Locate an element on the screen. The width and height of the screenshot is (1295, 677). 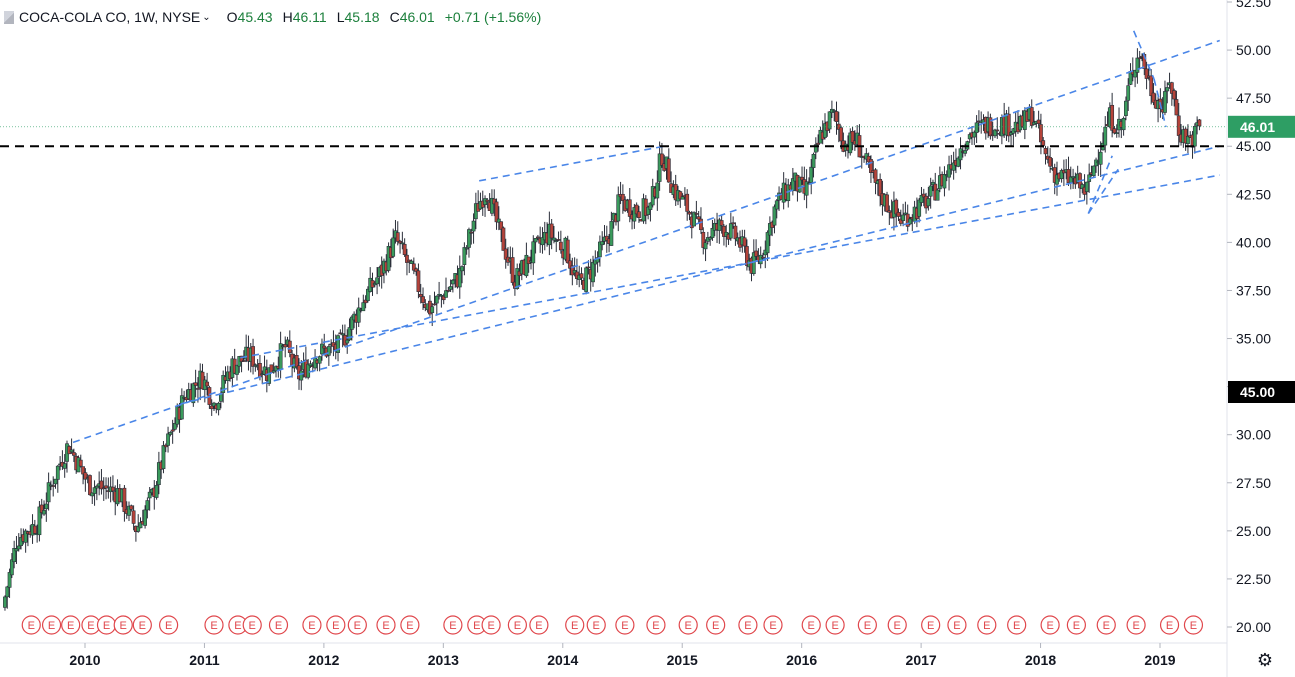
gear-icon: ⚙ is located at coordinates (1264, 660).